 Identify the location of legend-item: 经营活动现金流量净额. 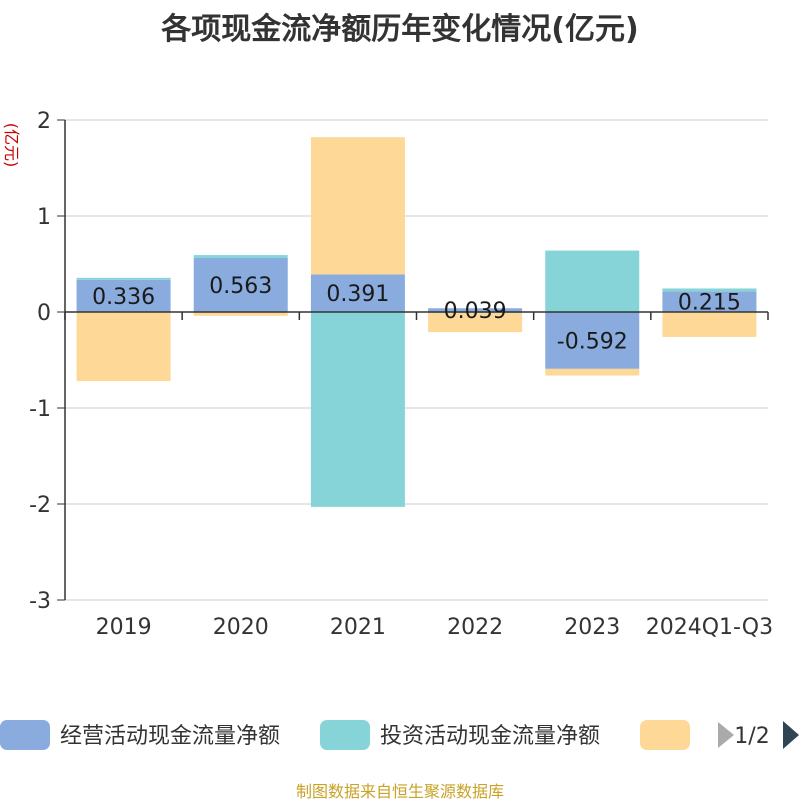
(140, 735).